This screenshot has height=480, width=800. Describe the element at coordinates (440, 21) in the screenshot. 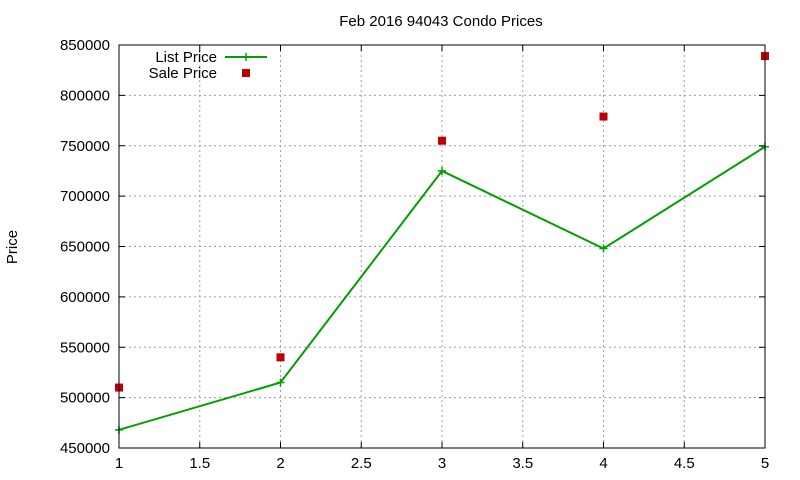

I see `chart-title: Feb 2016 94043 Condo Prices` at that location.